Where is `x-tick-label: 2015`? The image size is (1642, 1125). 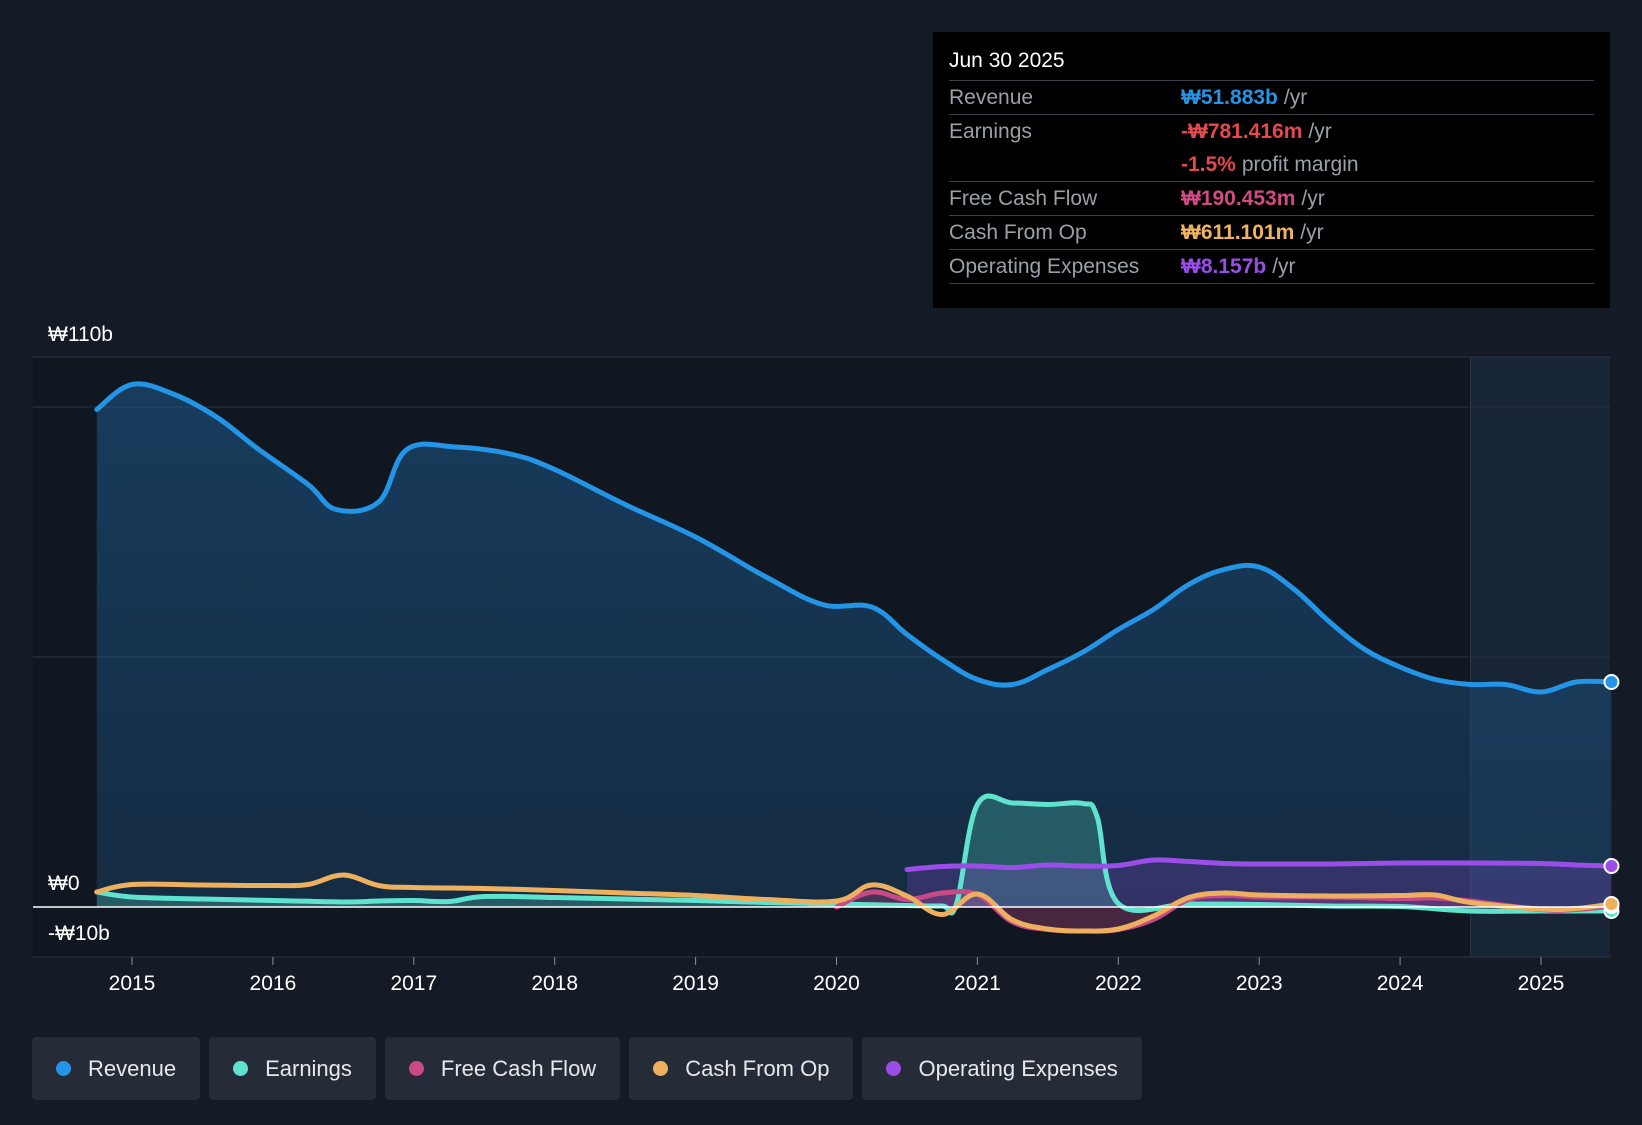
x-tick-label: 2015 is located at coordinates (132, 983).